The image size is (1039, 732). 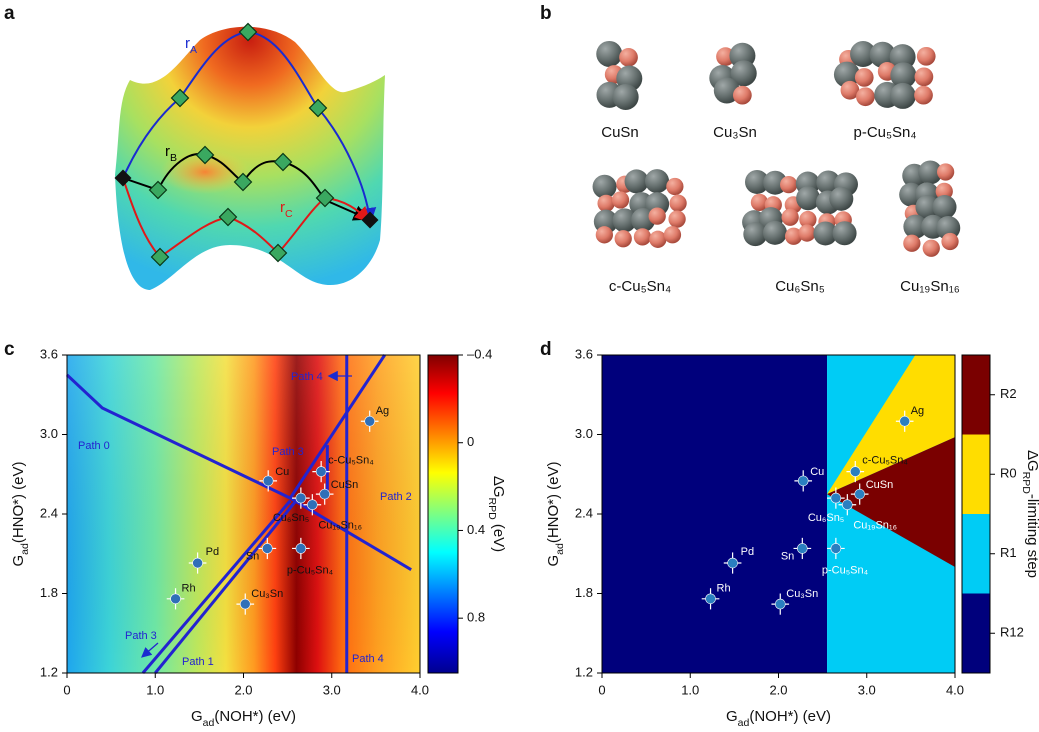 I want to click on colorbar-frame, so click(x=976, y=514).